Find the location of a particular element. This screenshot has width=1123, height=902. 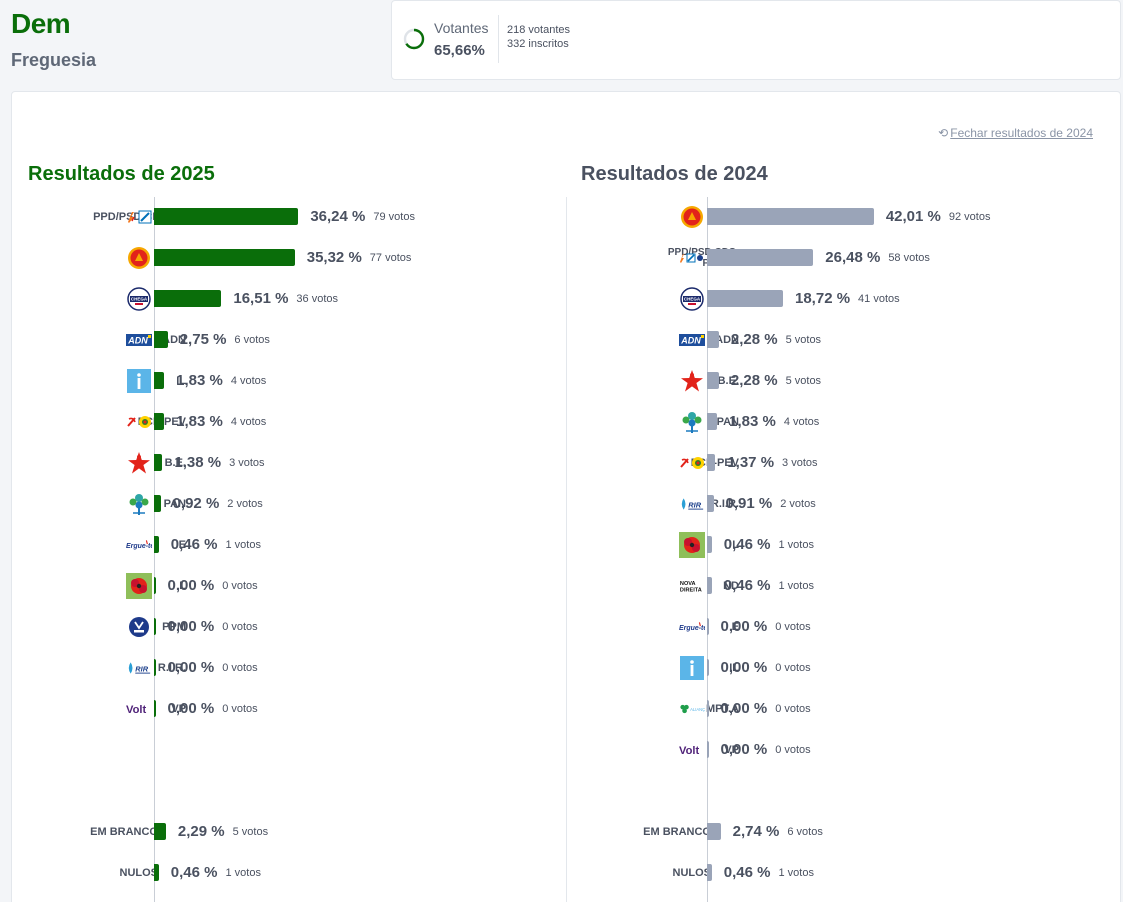

vote-percent: 16,51 % is located at coordinates (261, 298).